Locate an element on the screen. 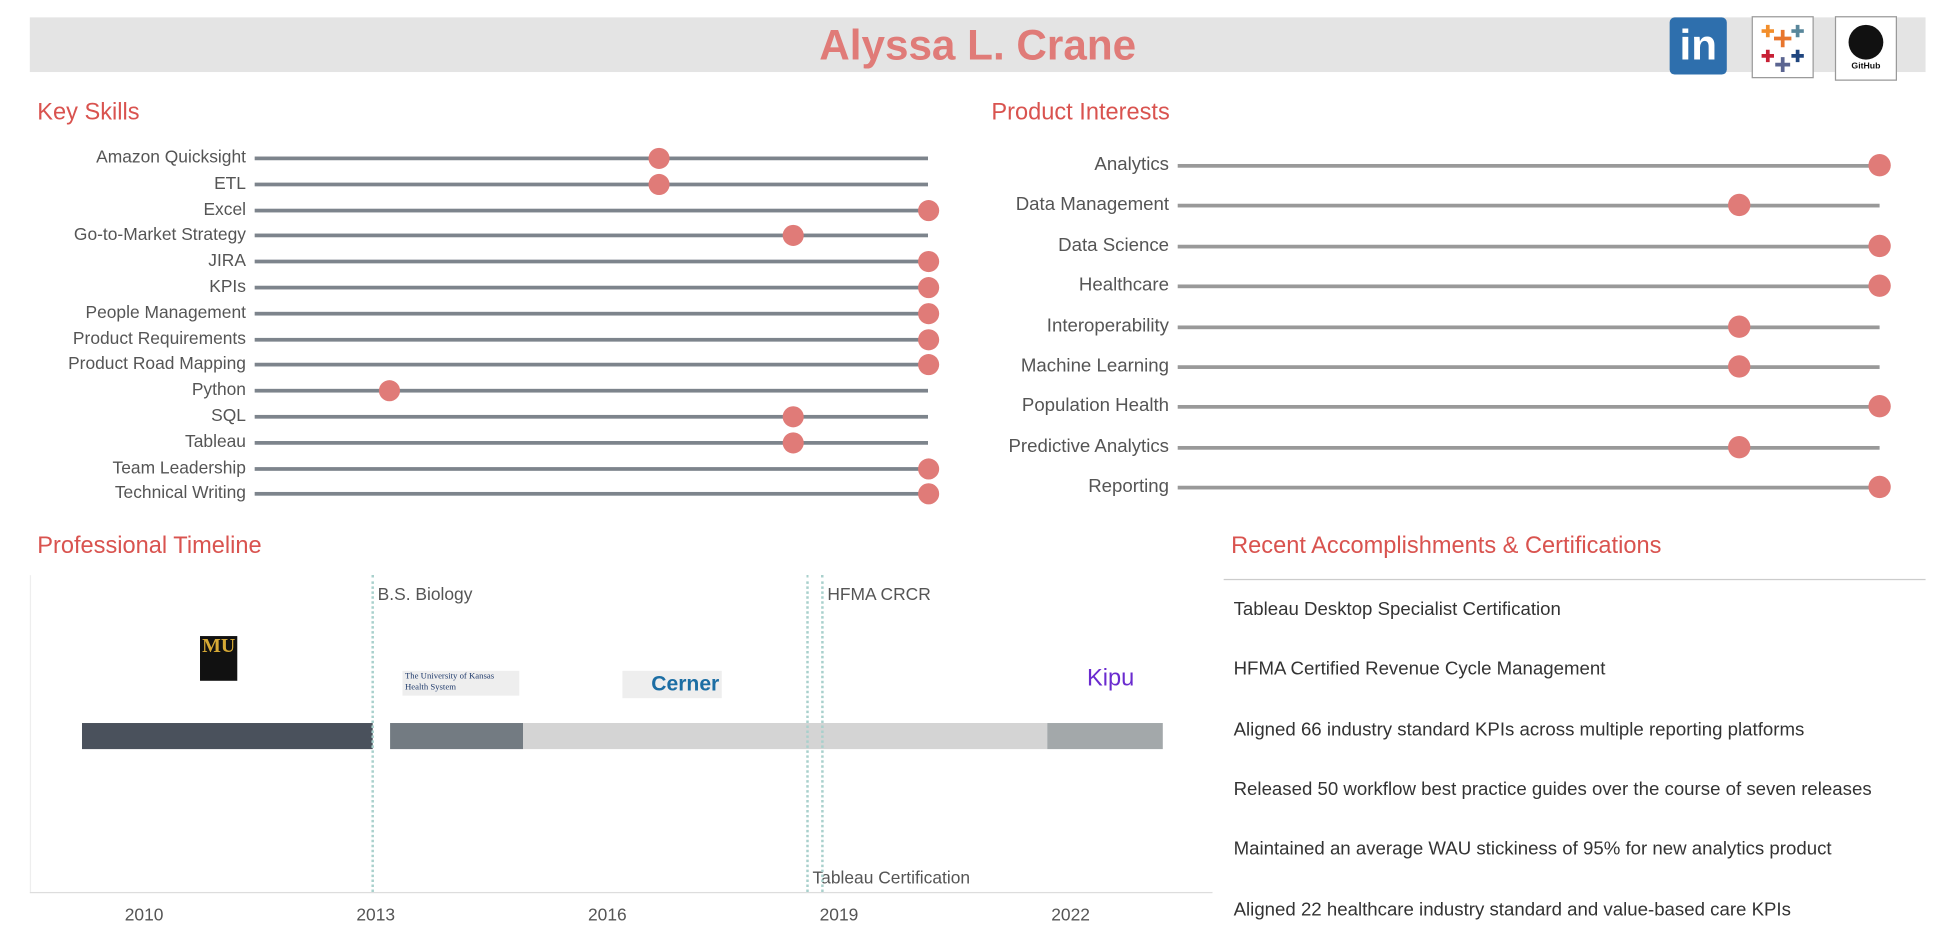  timeline-x-axis is located at coordinates (621, 892).